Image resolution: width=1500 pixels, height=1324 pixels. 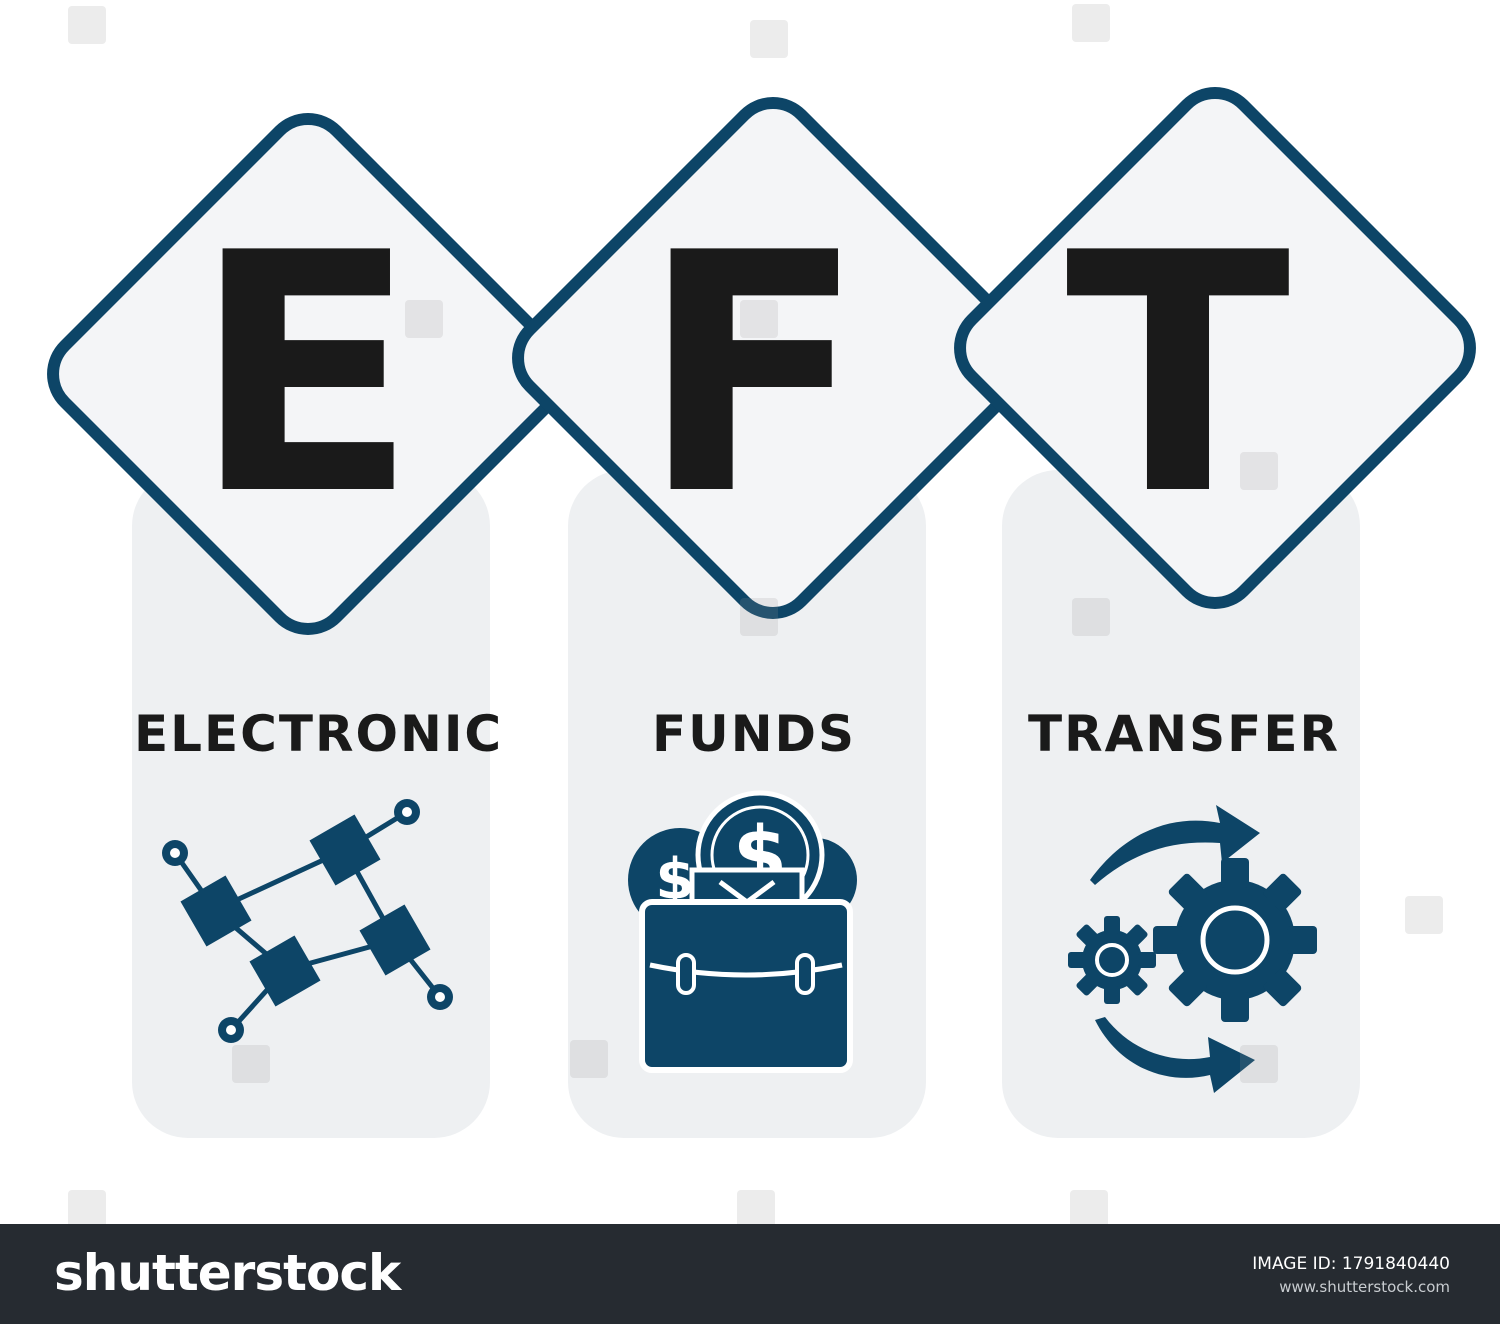 I want to click on letter-e: E, so click(x=305, y=375).